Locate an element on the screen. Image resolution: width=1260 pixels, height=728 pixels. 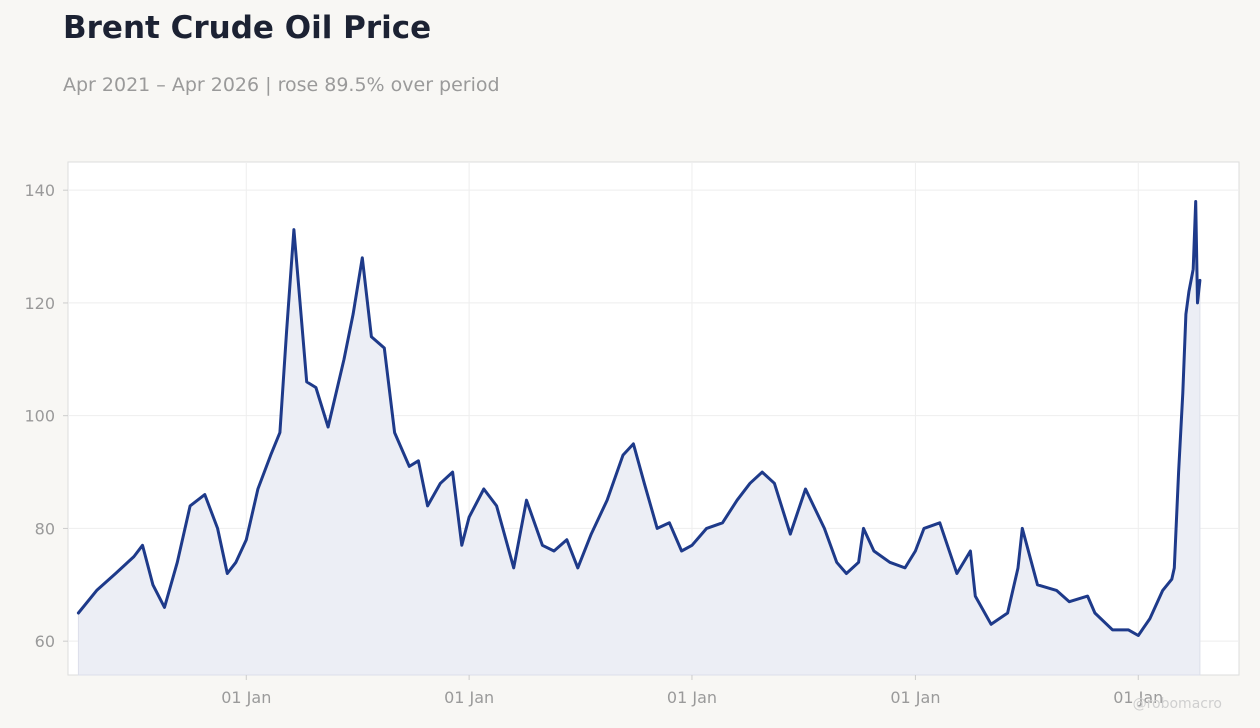
y-tick-label: 60 is located at coordinates (45, 641).